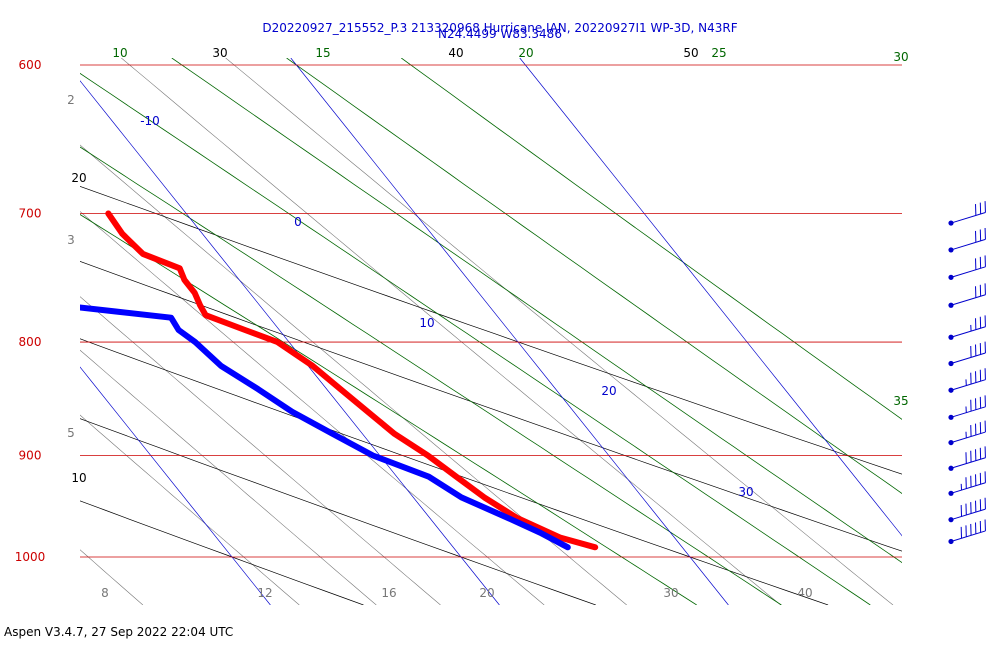 Image resolution: width=1000 pixels, height=650 pixels. I want to click on footer-text: Aspen V3.4.7, 27 Sep 2022 22:04 UTC, so click(119, 632).